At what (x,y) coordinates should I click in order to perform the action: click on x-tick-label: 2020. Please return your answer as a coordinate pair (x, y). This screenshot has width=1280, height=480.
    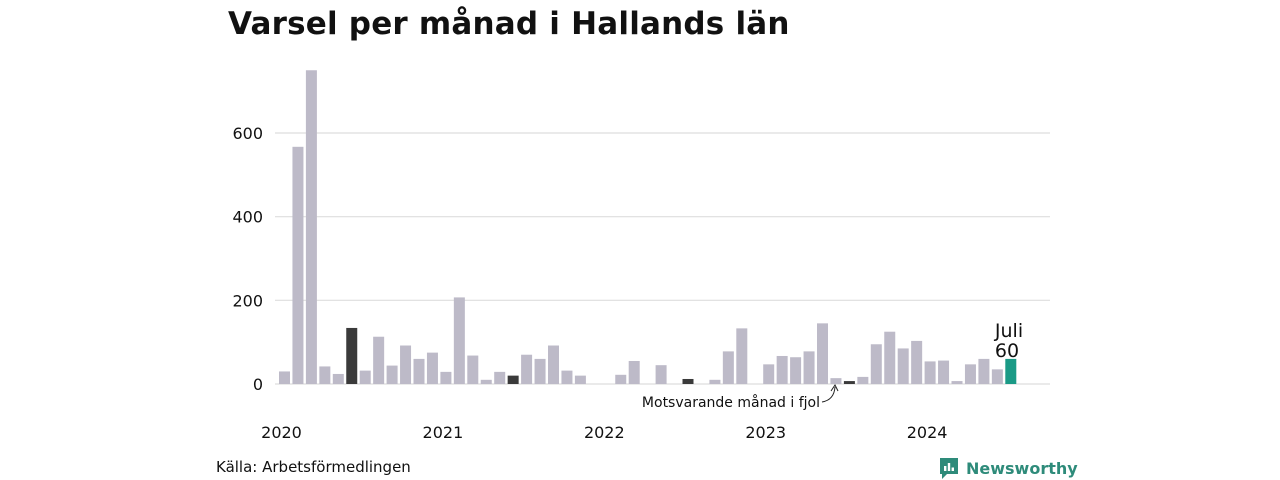
    Looking at the image, I should click on (281, 432).